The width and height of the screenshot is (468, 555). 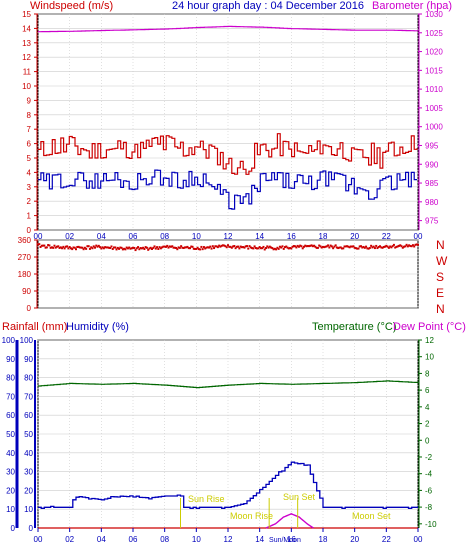 I want to click on temperature-tick-label: 6, so click(x=427, y=390).